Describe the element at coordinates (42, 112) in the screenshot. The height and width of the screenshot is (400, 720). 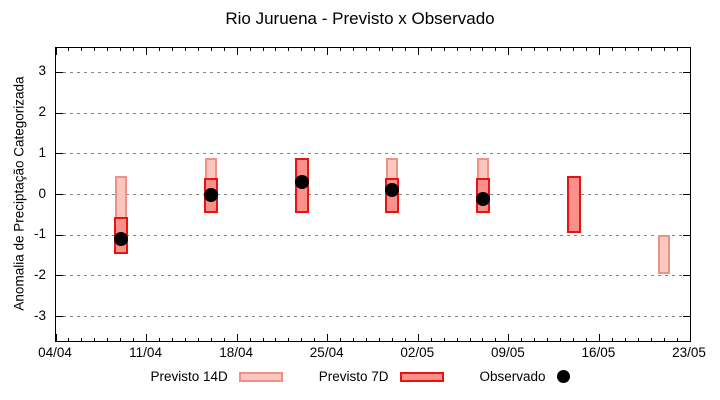
I see `y-tick-label: 2` at that location.